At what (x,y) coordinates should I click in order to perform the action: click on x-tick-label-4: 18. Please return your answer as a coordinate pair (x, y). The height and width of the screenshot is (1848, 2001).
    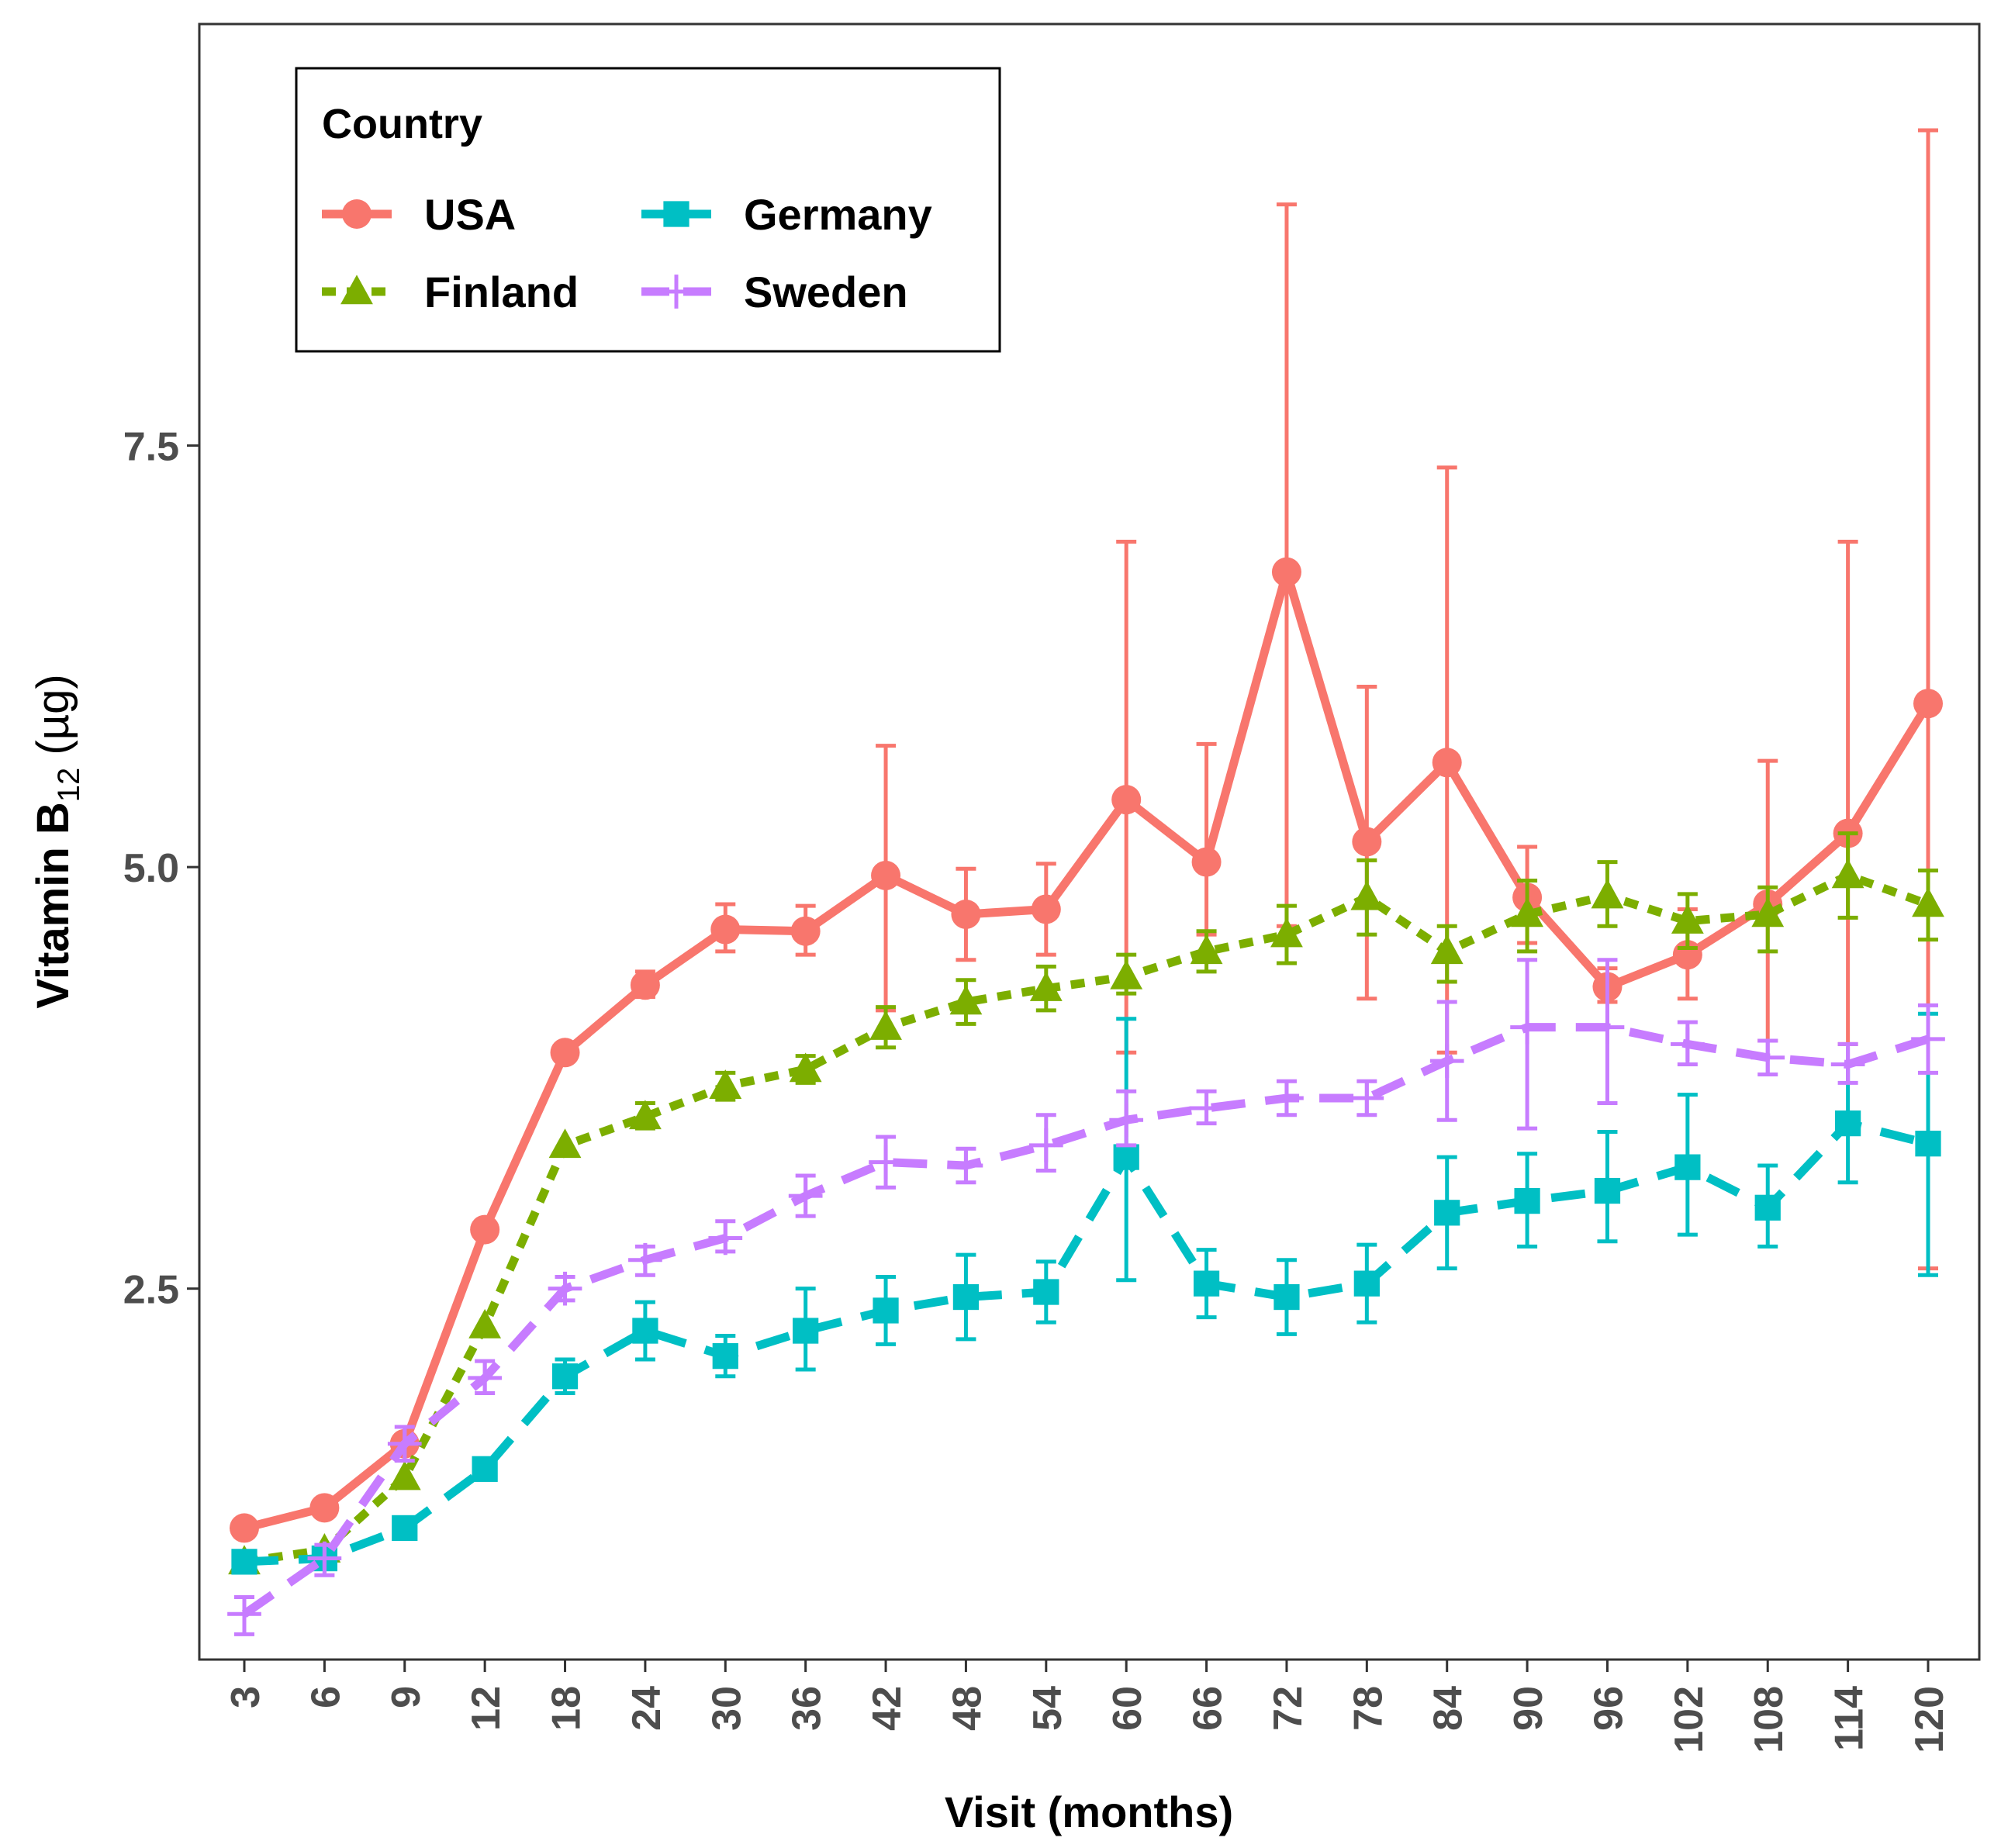
    Looking at the image, I should click on (566, 1708).